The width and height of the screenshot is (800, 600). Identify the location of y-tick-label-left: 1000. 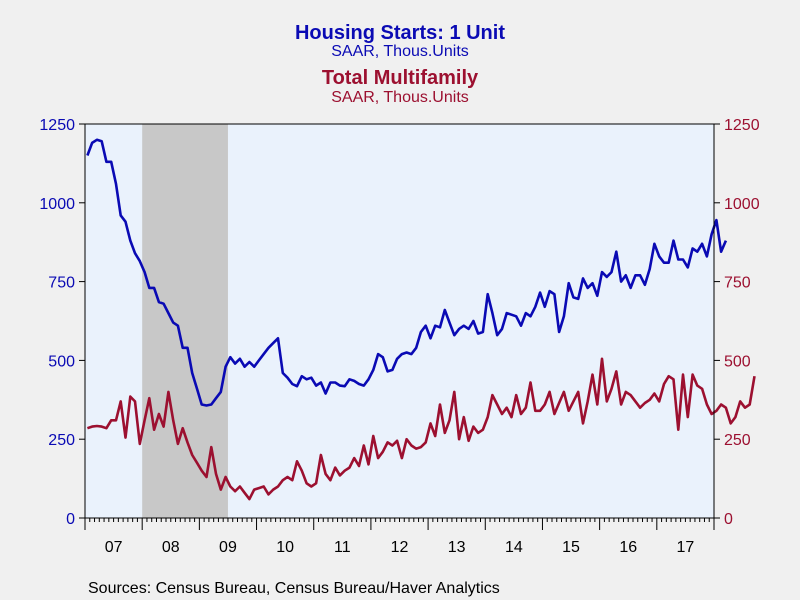
(57, 204).